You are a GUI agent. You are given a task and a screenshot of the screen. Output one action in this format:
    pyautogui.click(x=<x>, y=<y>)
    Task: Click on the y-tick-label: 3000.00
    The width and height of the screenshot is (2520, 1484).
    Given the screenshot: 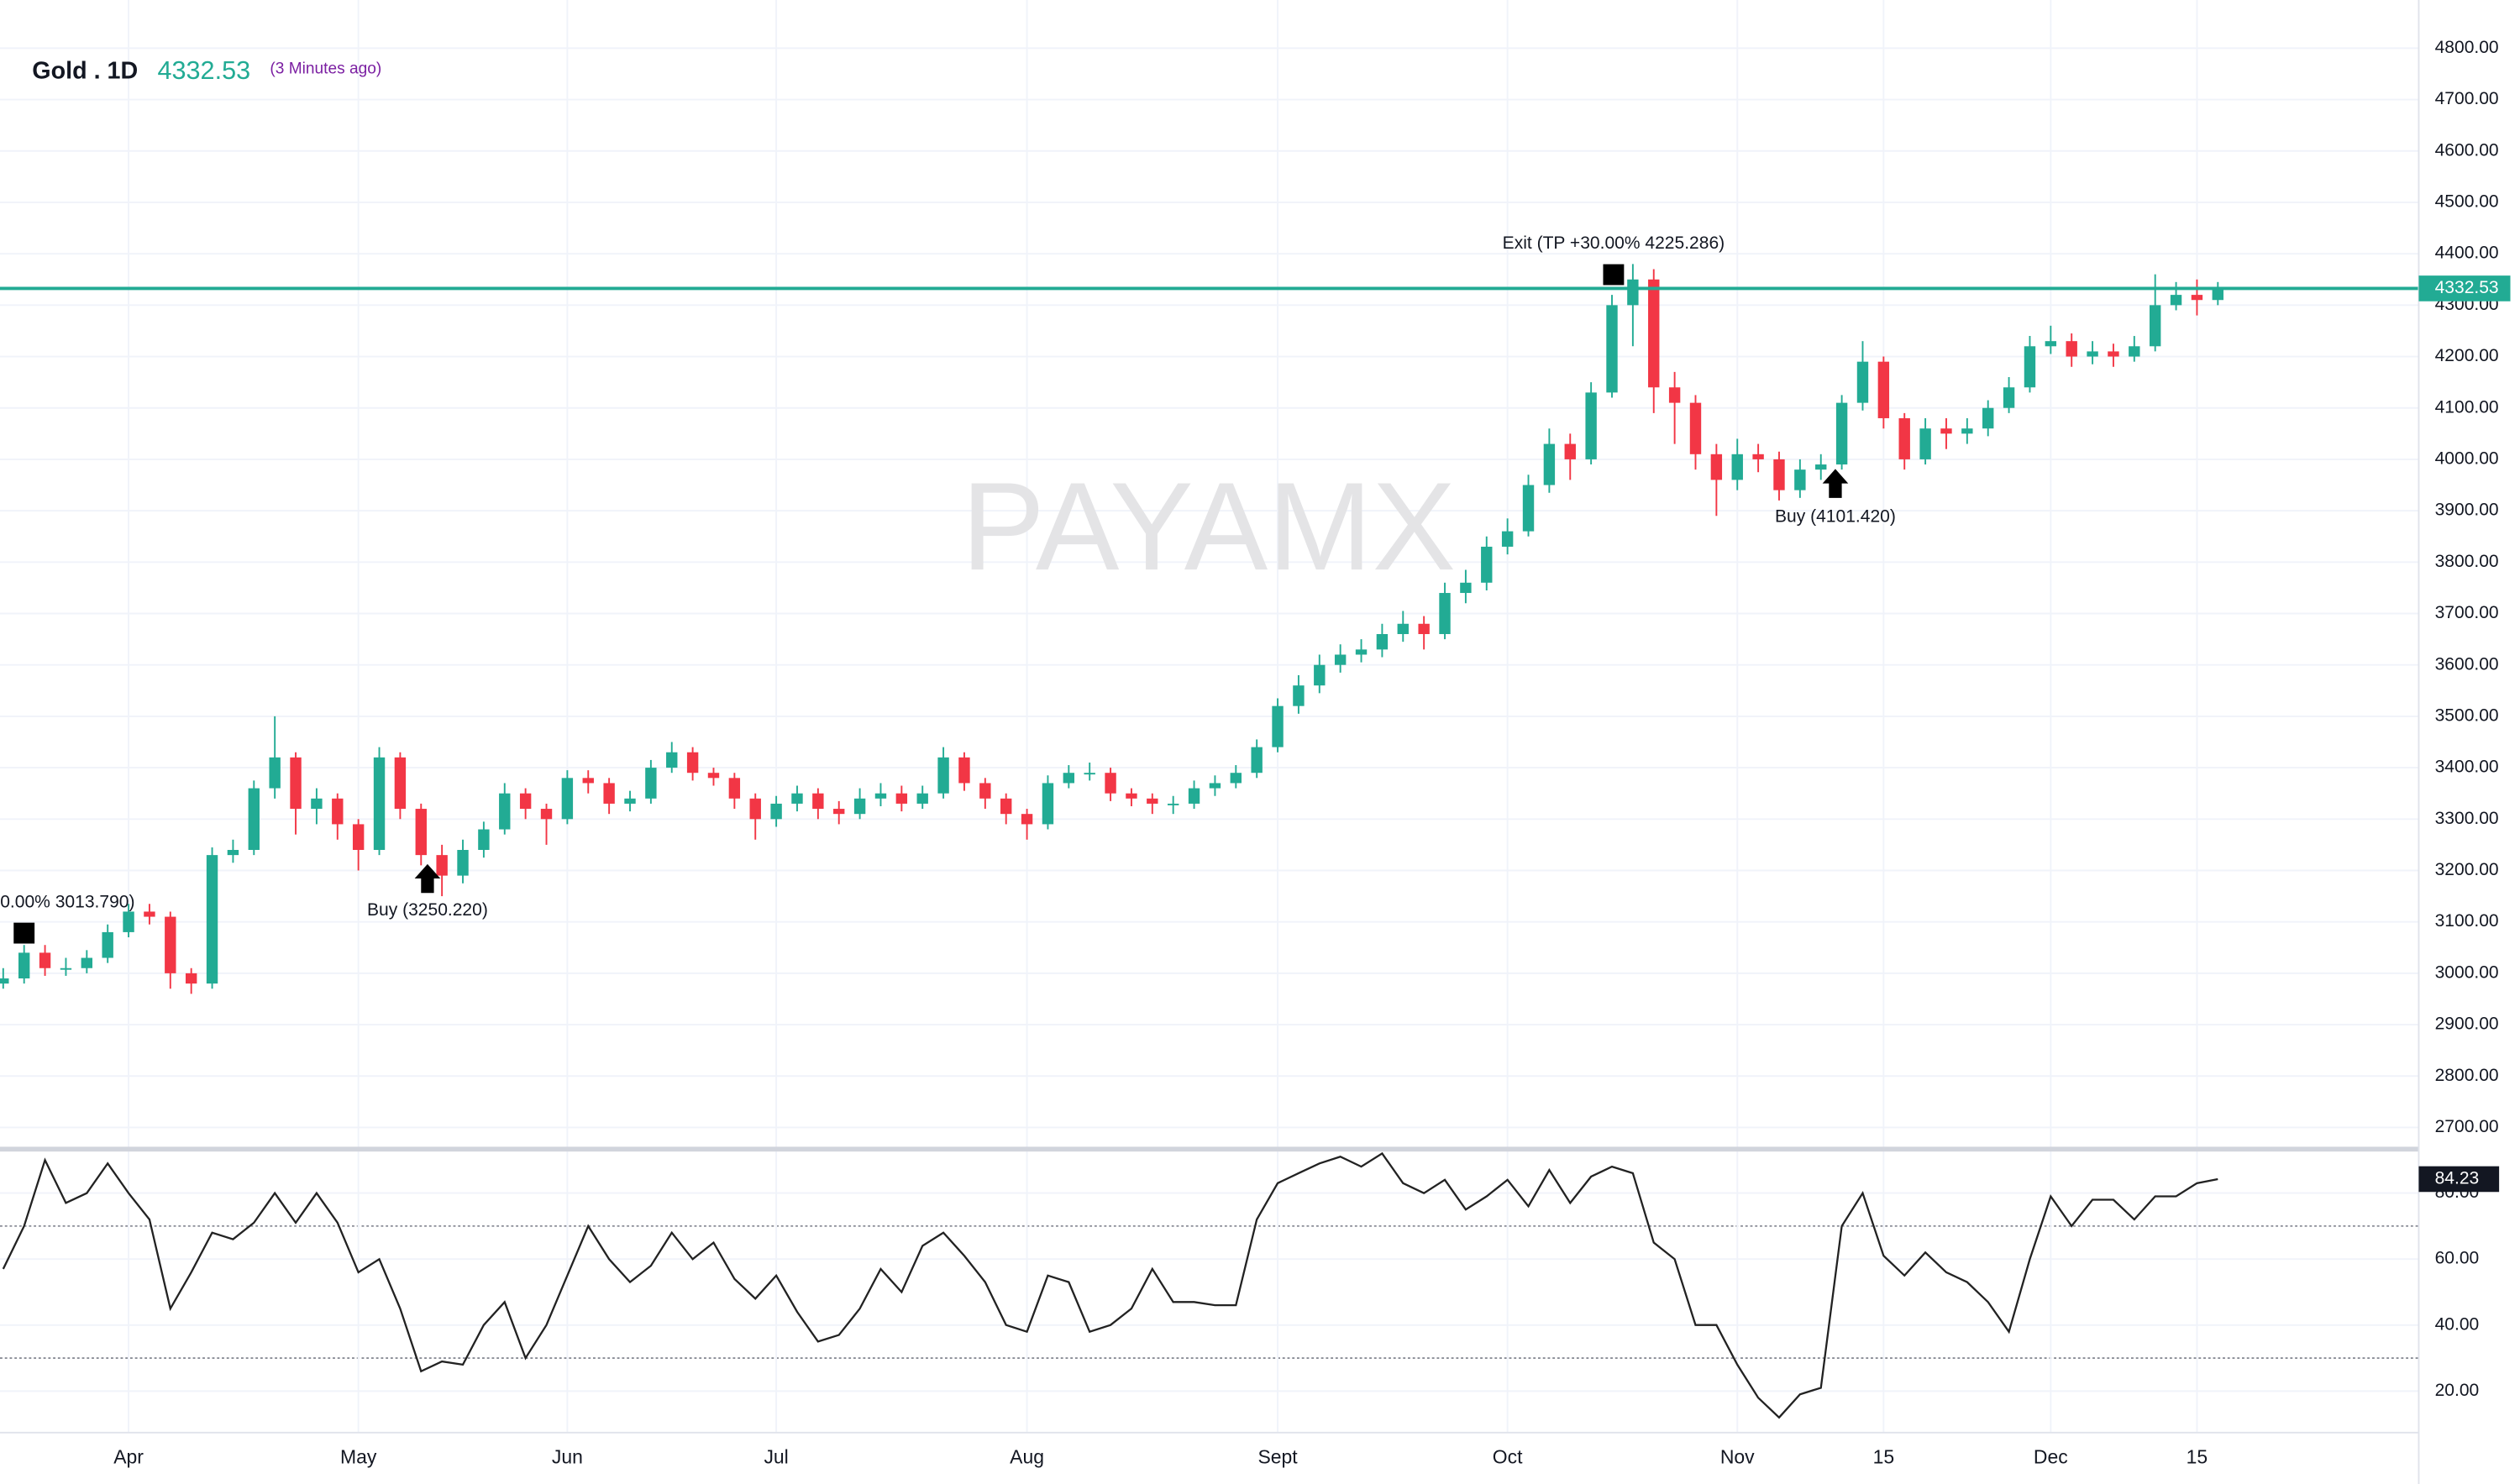 What is the action you would take?
    pyautogui.click(x=2467, y=972)
    